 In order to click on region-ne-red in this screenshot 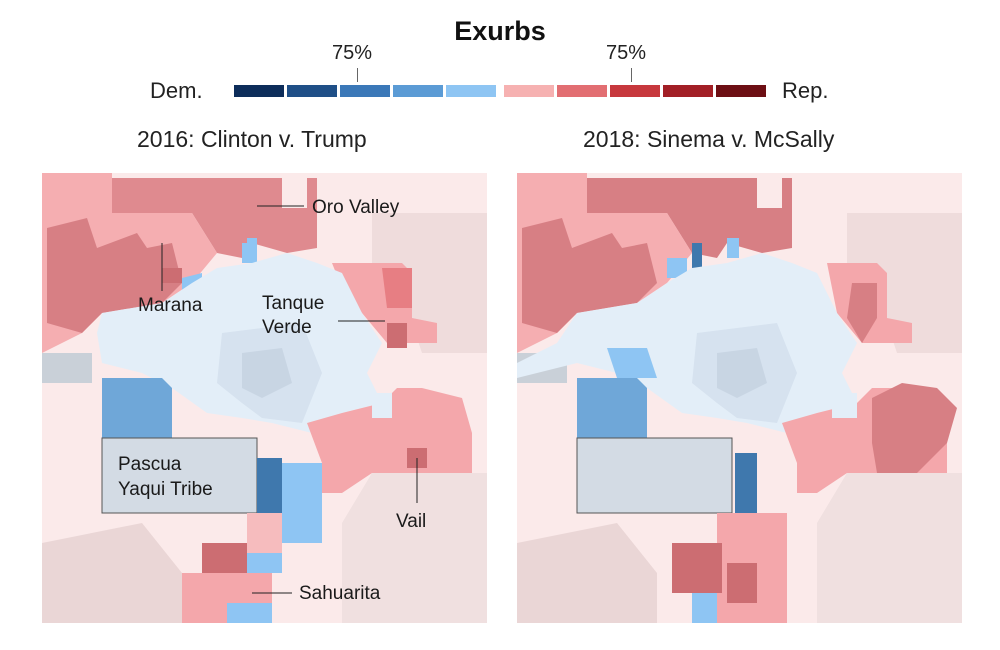, I will do `click(862, 313)`.